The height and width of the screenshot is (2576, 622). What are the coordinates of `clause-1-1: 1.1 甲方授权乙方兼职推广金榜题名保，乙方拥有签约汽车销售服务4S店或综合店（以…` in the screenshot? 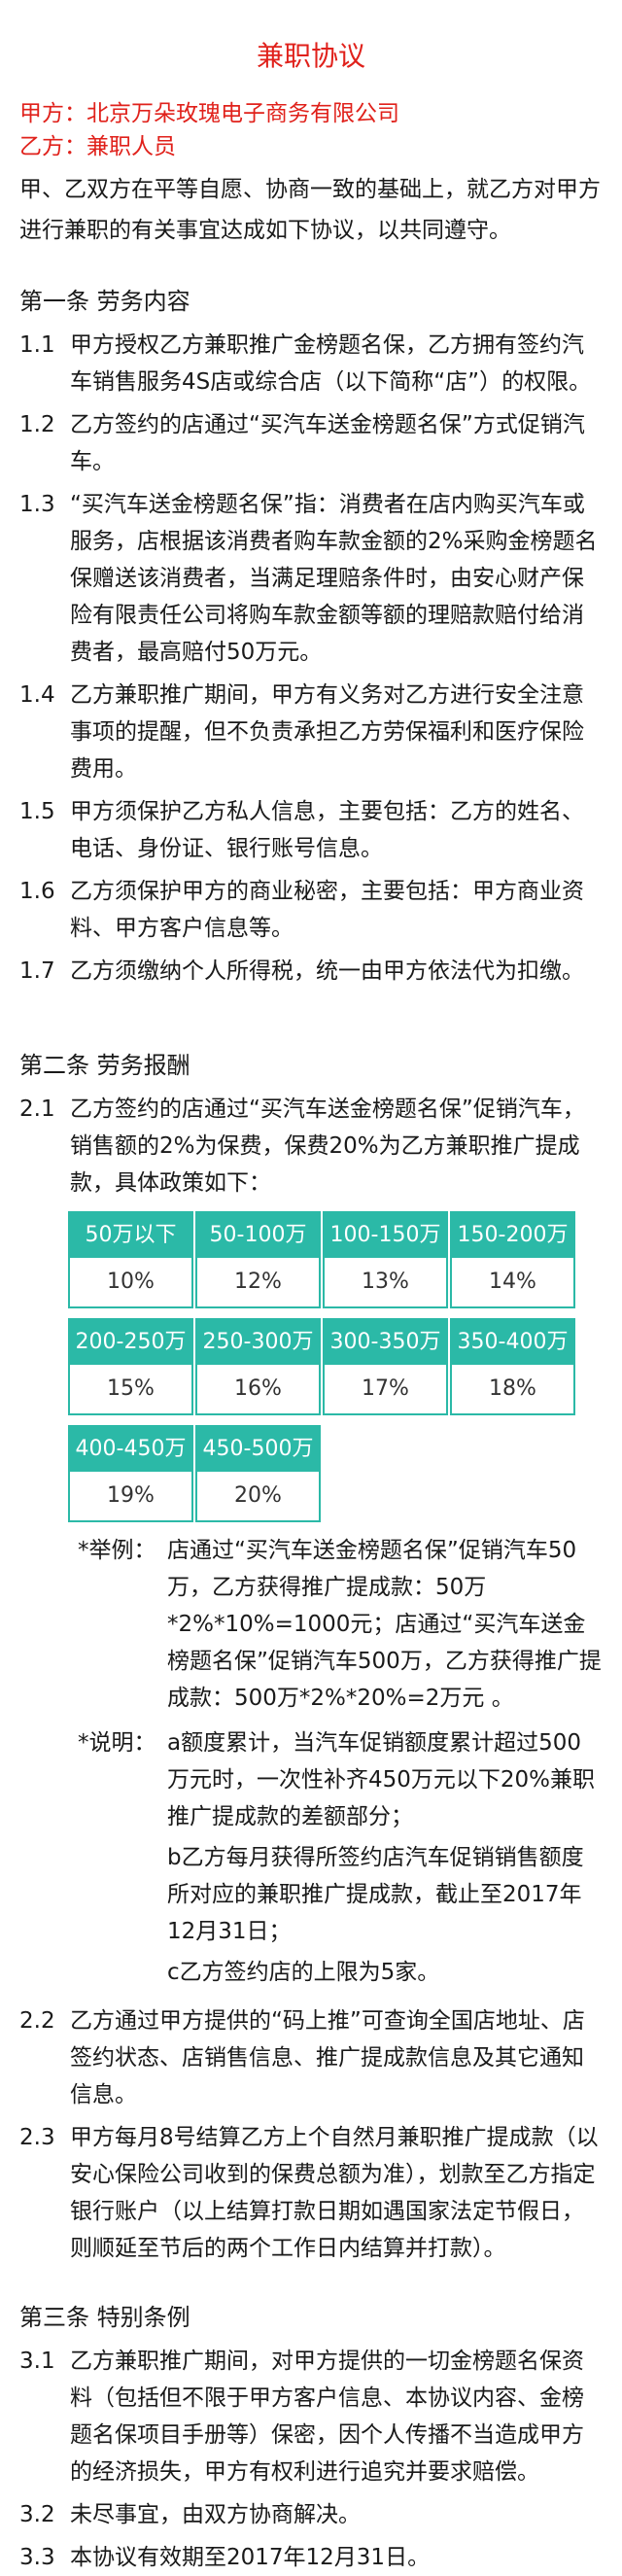 It's located at (311, 363).